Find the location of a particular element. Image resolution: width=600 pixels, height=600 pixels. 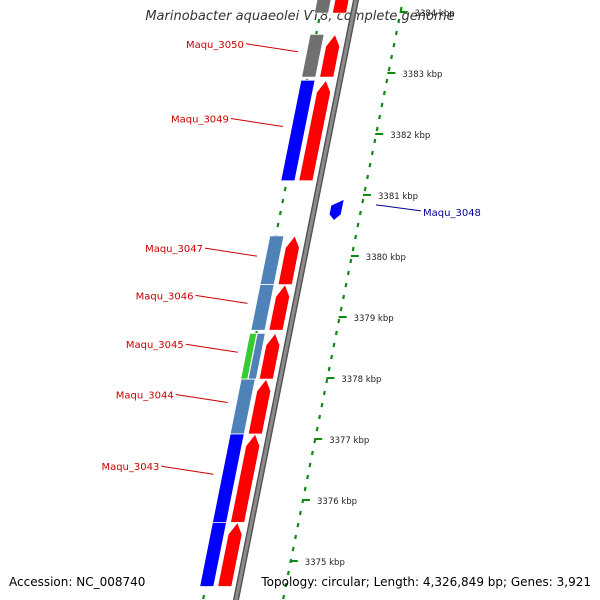

scale-tick-label: 3381 kbp is located at coordinates (398, 197).